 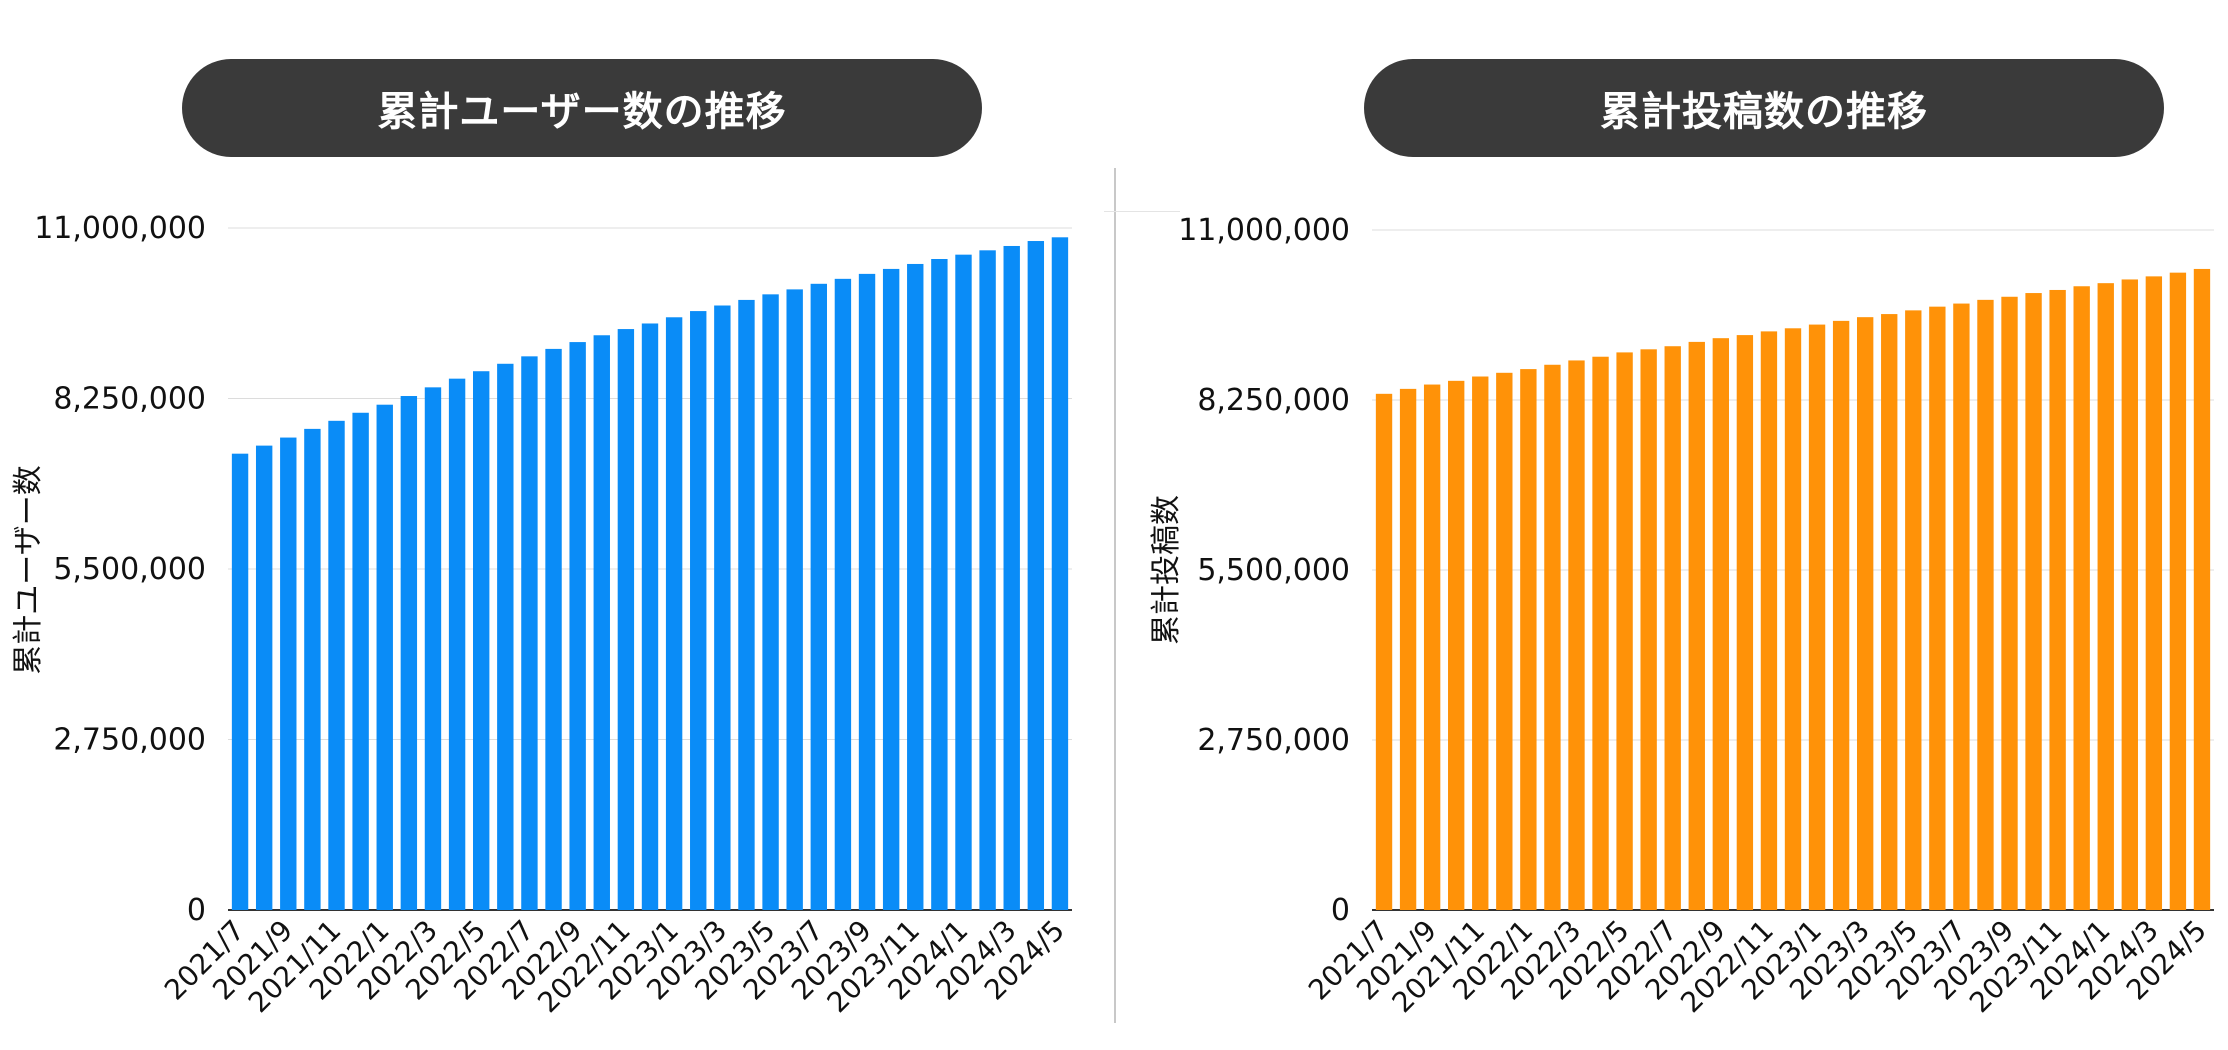 What do you see at coordinates (28, 569) in the screenshot?
I see `y-axis-label: 累計ユーザー数` at bounding box center [28, 569].